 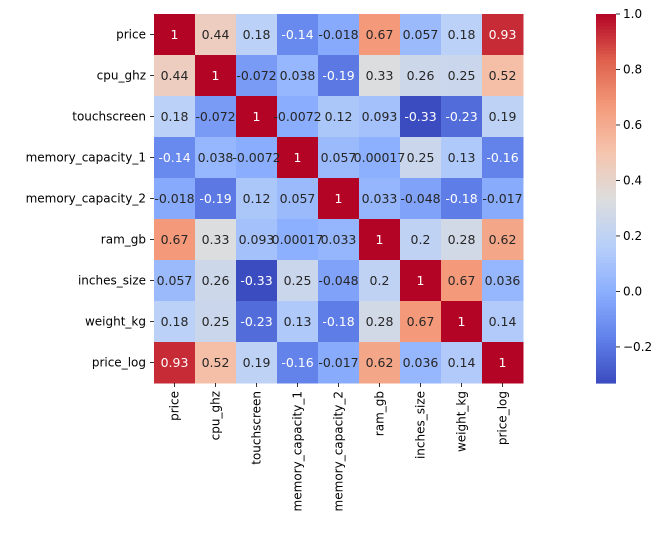 What do you see at coordinates (462, 157) in the screenshot?
I see `cell-annotation: 0.13` at bounding box center [462, 157].